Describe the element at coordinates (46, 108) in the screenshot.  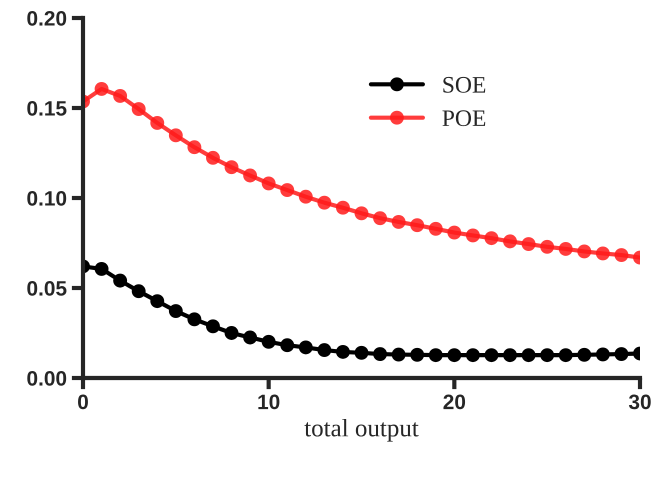
I see `y-tick-label: 0.15` at that location.